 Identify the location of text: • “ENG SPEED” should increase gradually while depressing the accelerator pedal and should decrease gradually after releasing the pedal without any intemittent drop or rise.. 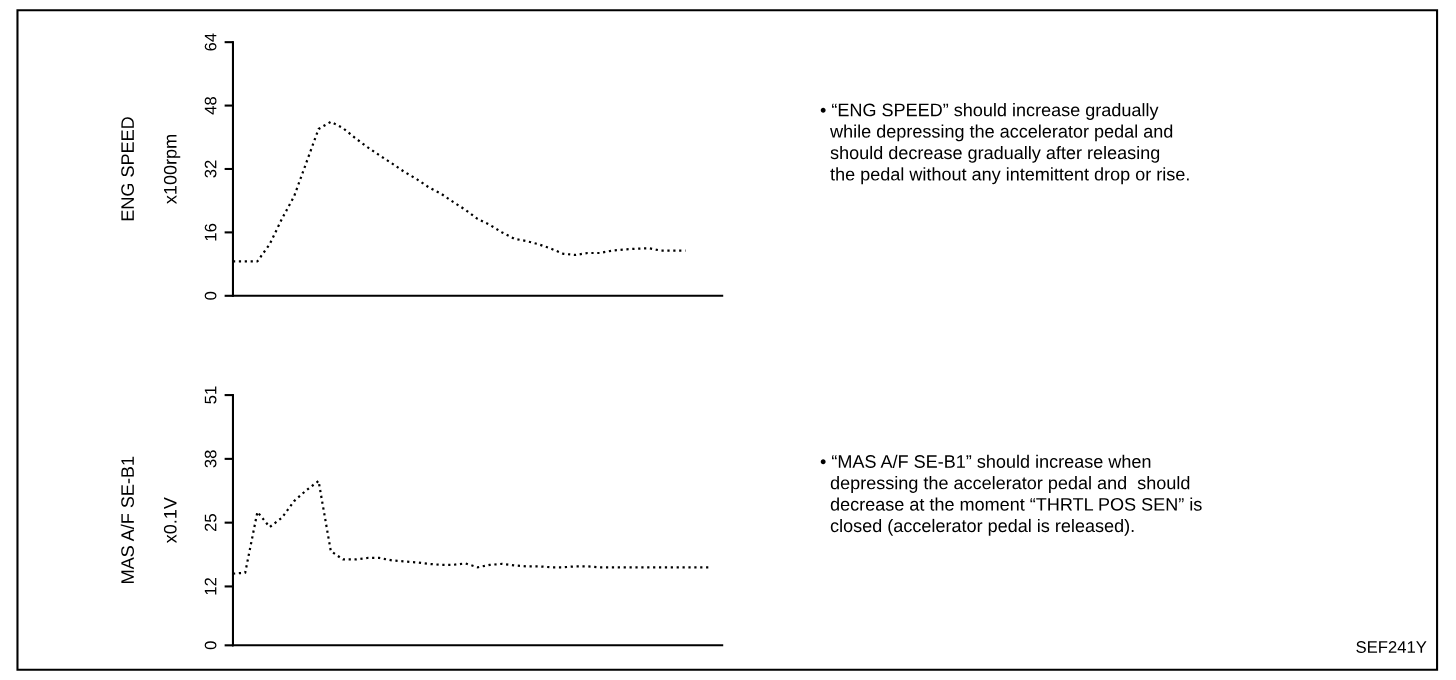
(1004, 144).